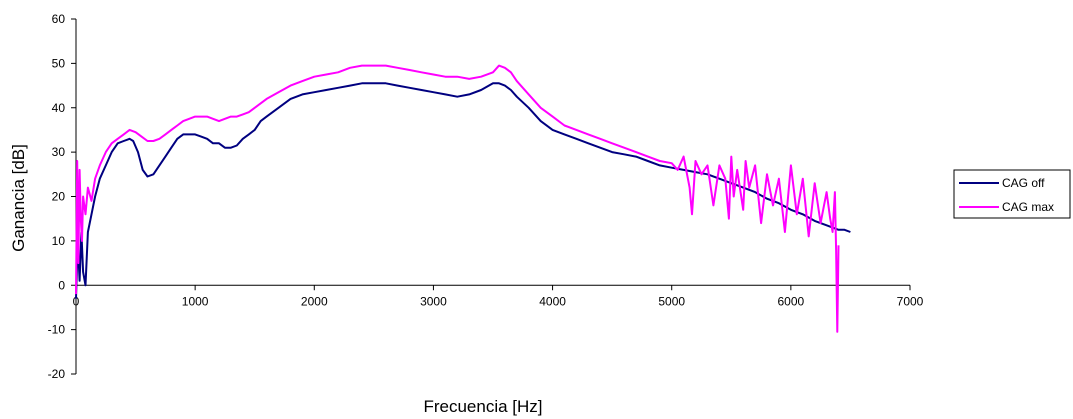 Image resolution: width=1073 pixels, height=419 pixels. What do you see at coordinates (61, 285) in the screenshot?
I see `y-tick-label: 0` at bounding box center [61, 285].